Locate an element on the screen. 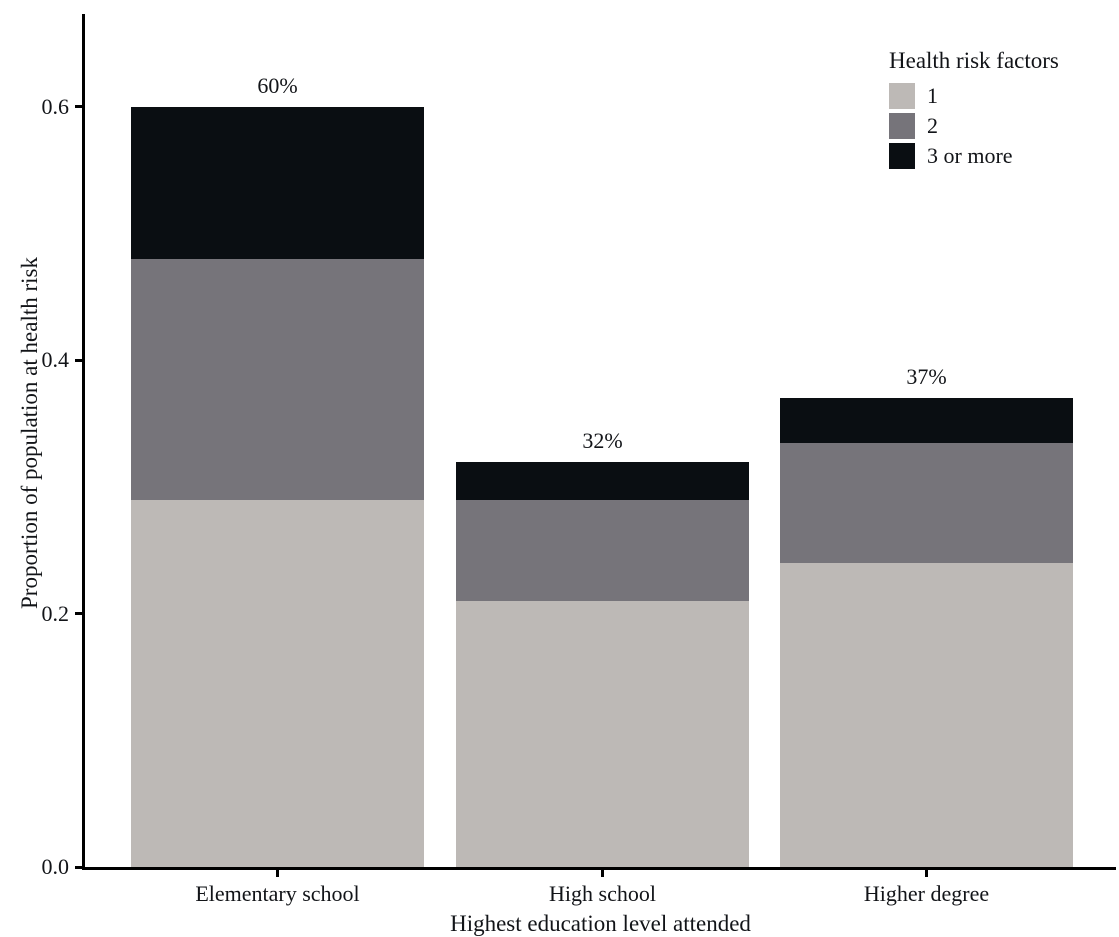 This screenshot has width=1119, height=937. bar-total-label: 37% is located at coordinates (926, 377).